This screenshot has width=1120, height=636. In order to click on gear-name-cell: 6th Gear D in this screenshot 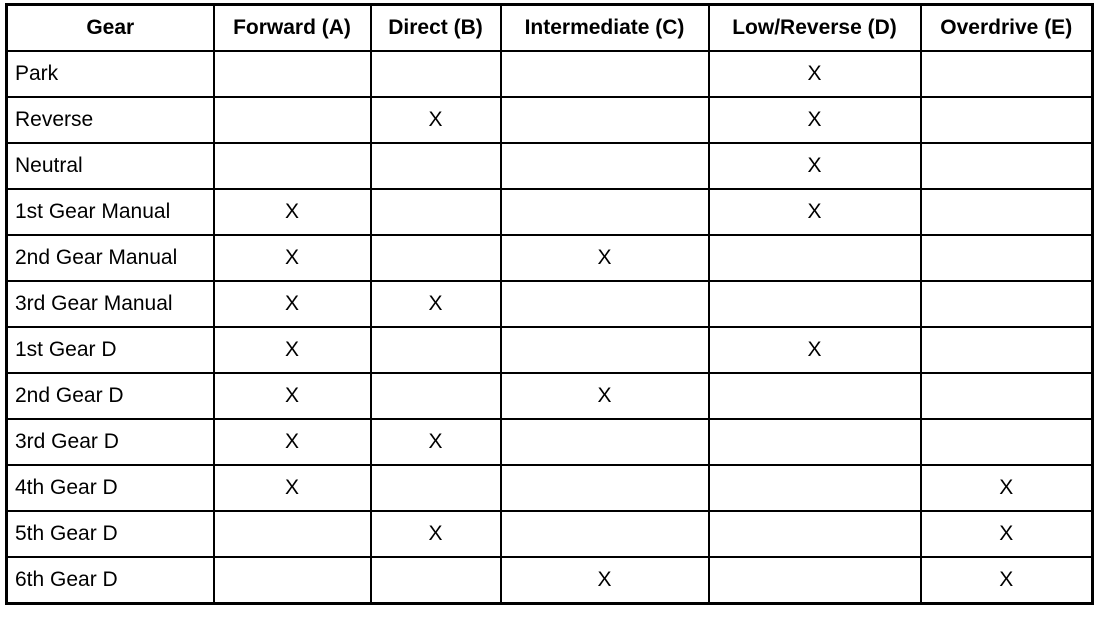, I will do `click(110, 580)`.